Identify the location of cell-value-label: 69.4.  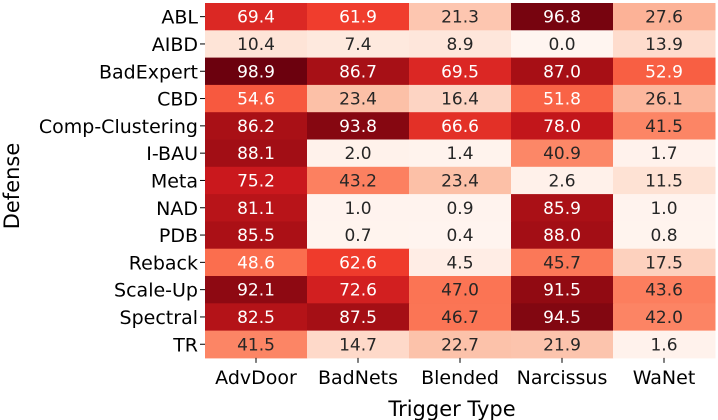
(256, 18).